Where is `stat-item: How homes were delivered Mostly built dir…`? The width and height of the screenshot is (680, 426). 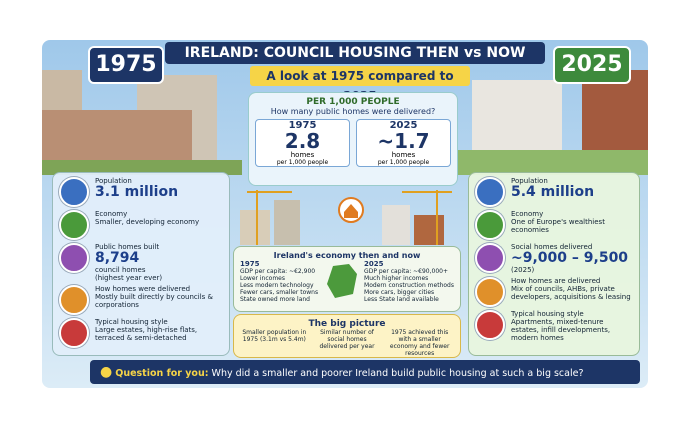 stat-item: How homes were delivered Mostly built dir… is located at coordinates (141, 300).